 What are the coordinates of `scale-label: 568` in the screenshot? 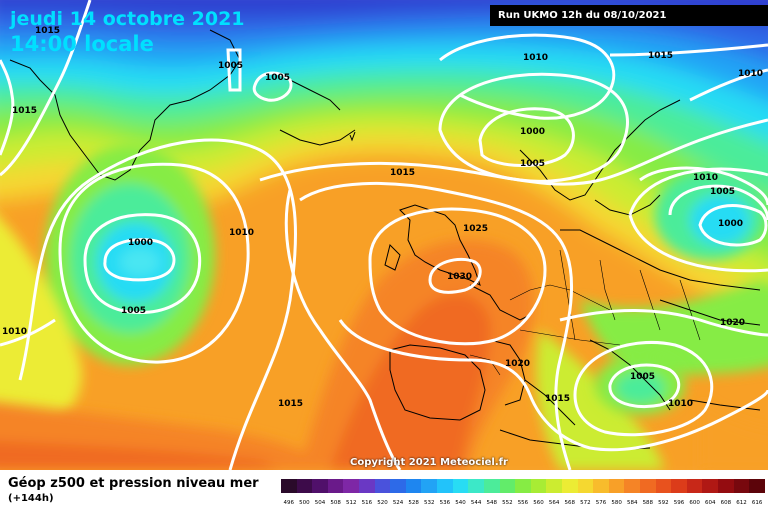 It's located at (570, 503).